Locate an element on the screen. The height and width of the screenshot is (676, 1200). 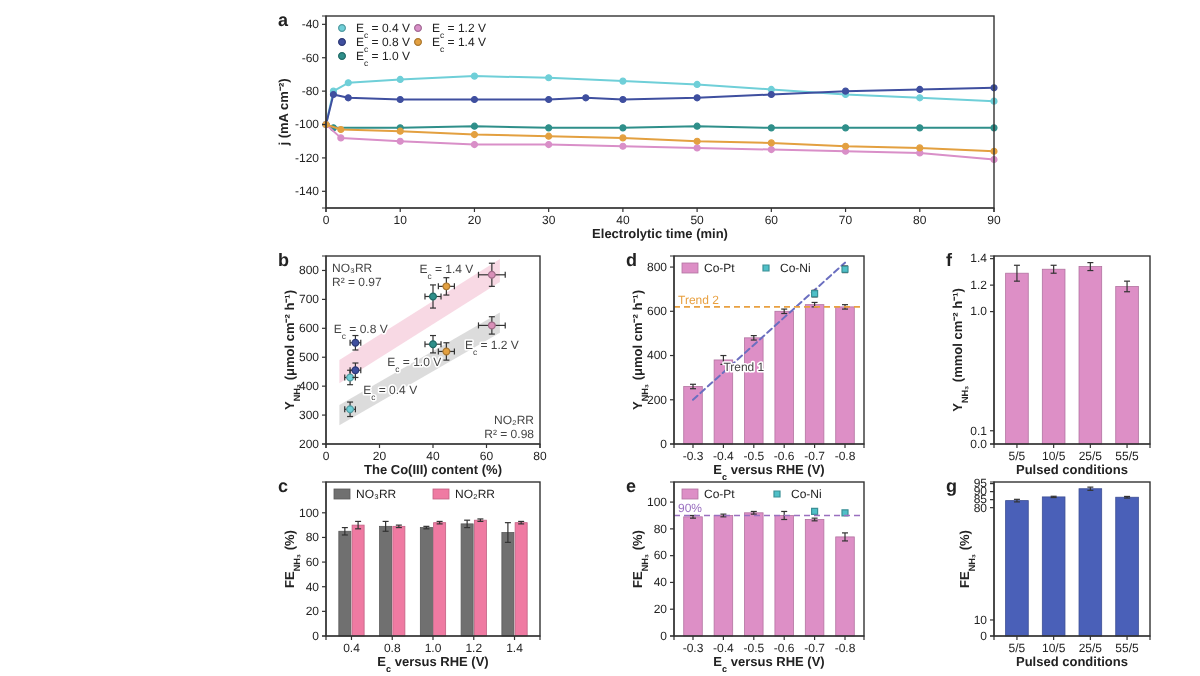
chart-title: g is located at coordinates (951, 486).